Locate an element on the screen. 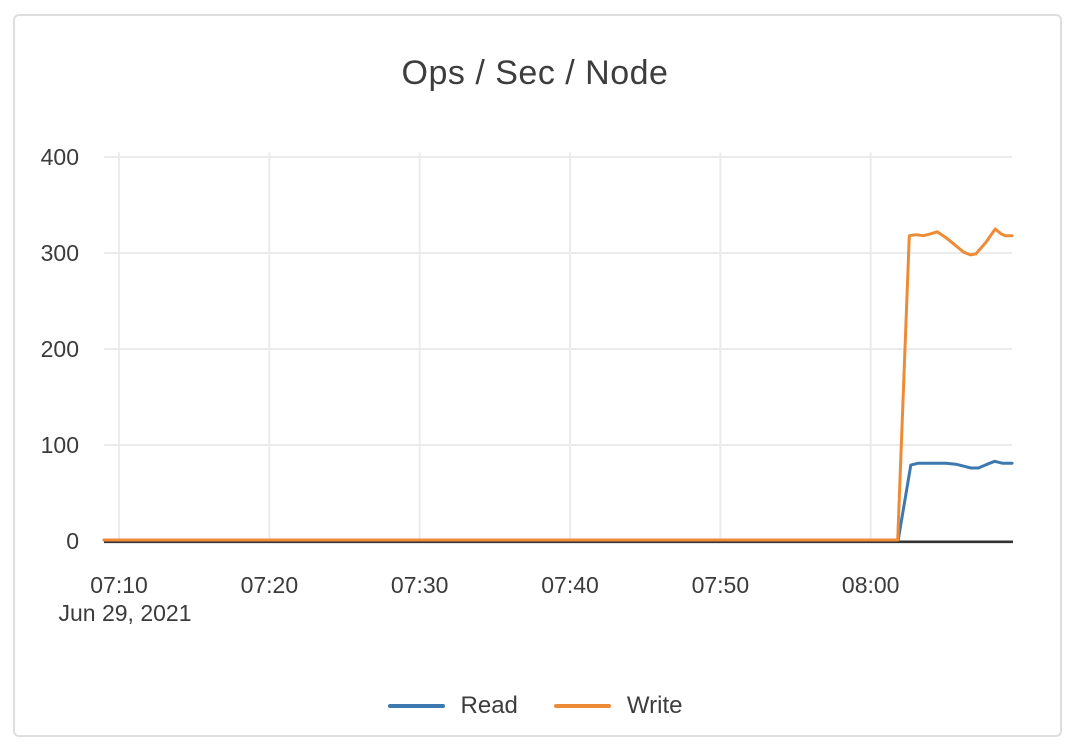  x-axis-date-label: Jun 29, 2021 is located at coordinates (125, 613).